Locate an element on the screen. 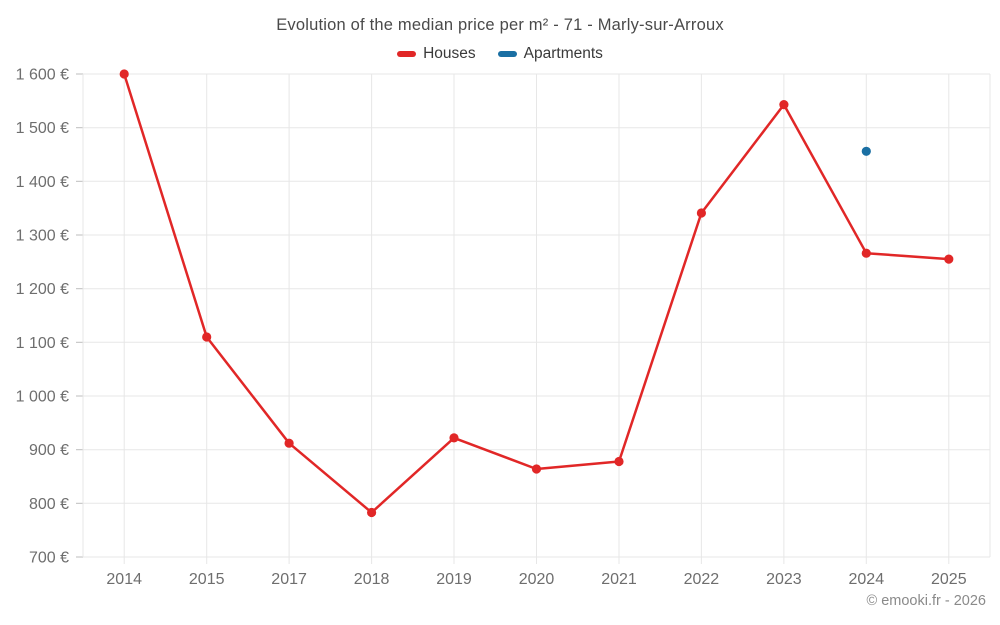 The height and width of the screenshot is (625, 1000). svg-text: 1 500 € is located at coordinates (42, 128).